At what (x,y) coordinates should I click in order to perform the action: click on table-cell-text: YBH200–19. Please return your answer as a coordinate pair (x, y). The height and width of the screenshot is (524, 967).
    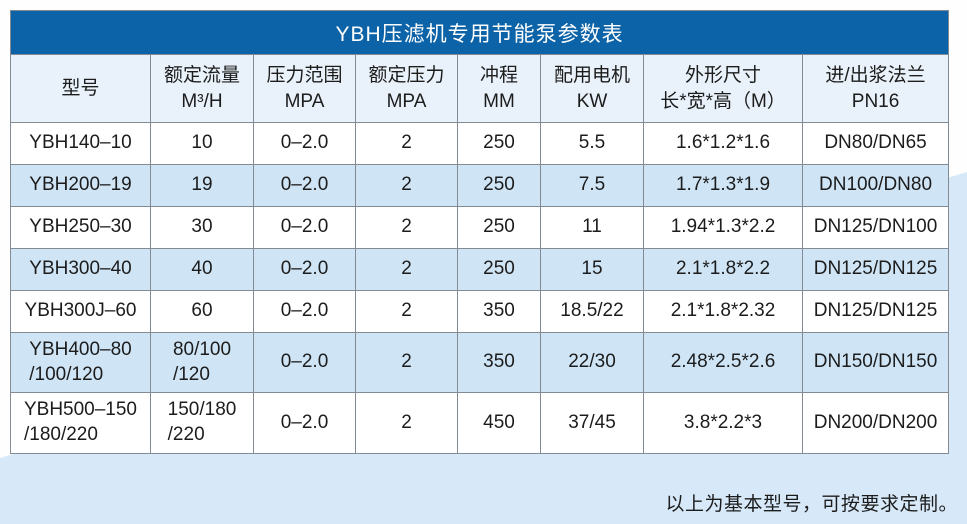
    Looking at the image, I should click on (80, 185).